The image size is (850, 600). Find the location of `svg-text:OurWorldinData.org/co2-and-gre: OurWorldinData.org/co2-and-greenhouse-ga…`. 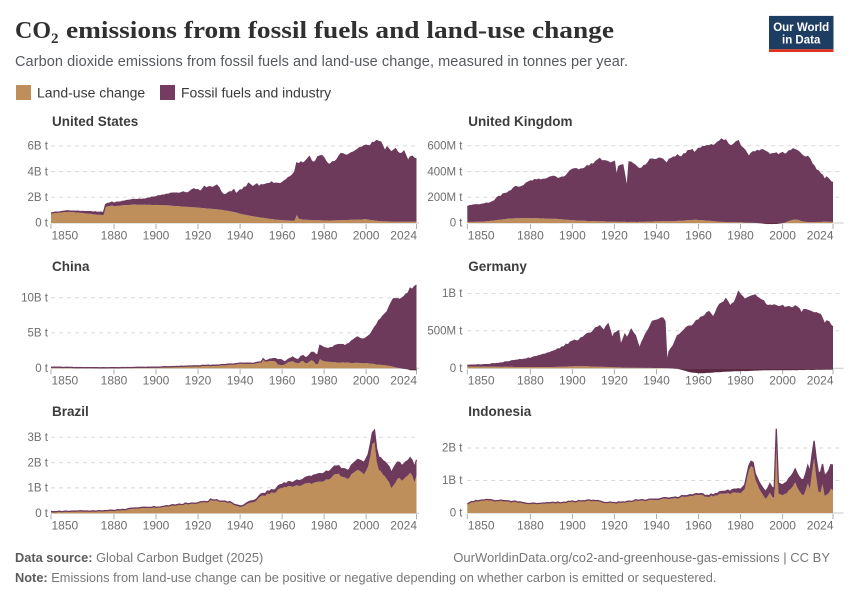

svg-text:OurWorldinData.org/co2-and-gre: OurWorldinData.org/co2-and-greenhouse-ga… is located at coordinates (641, 557).